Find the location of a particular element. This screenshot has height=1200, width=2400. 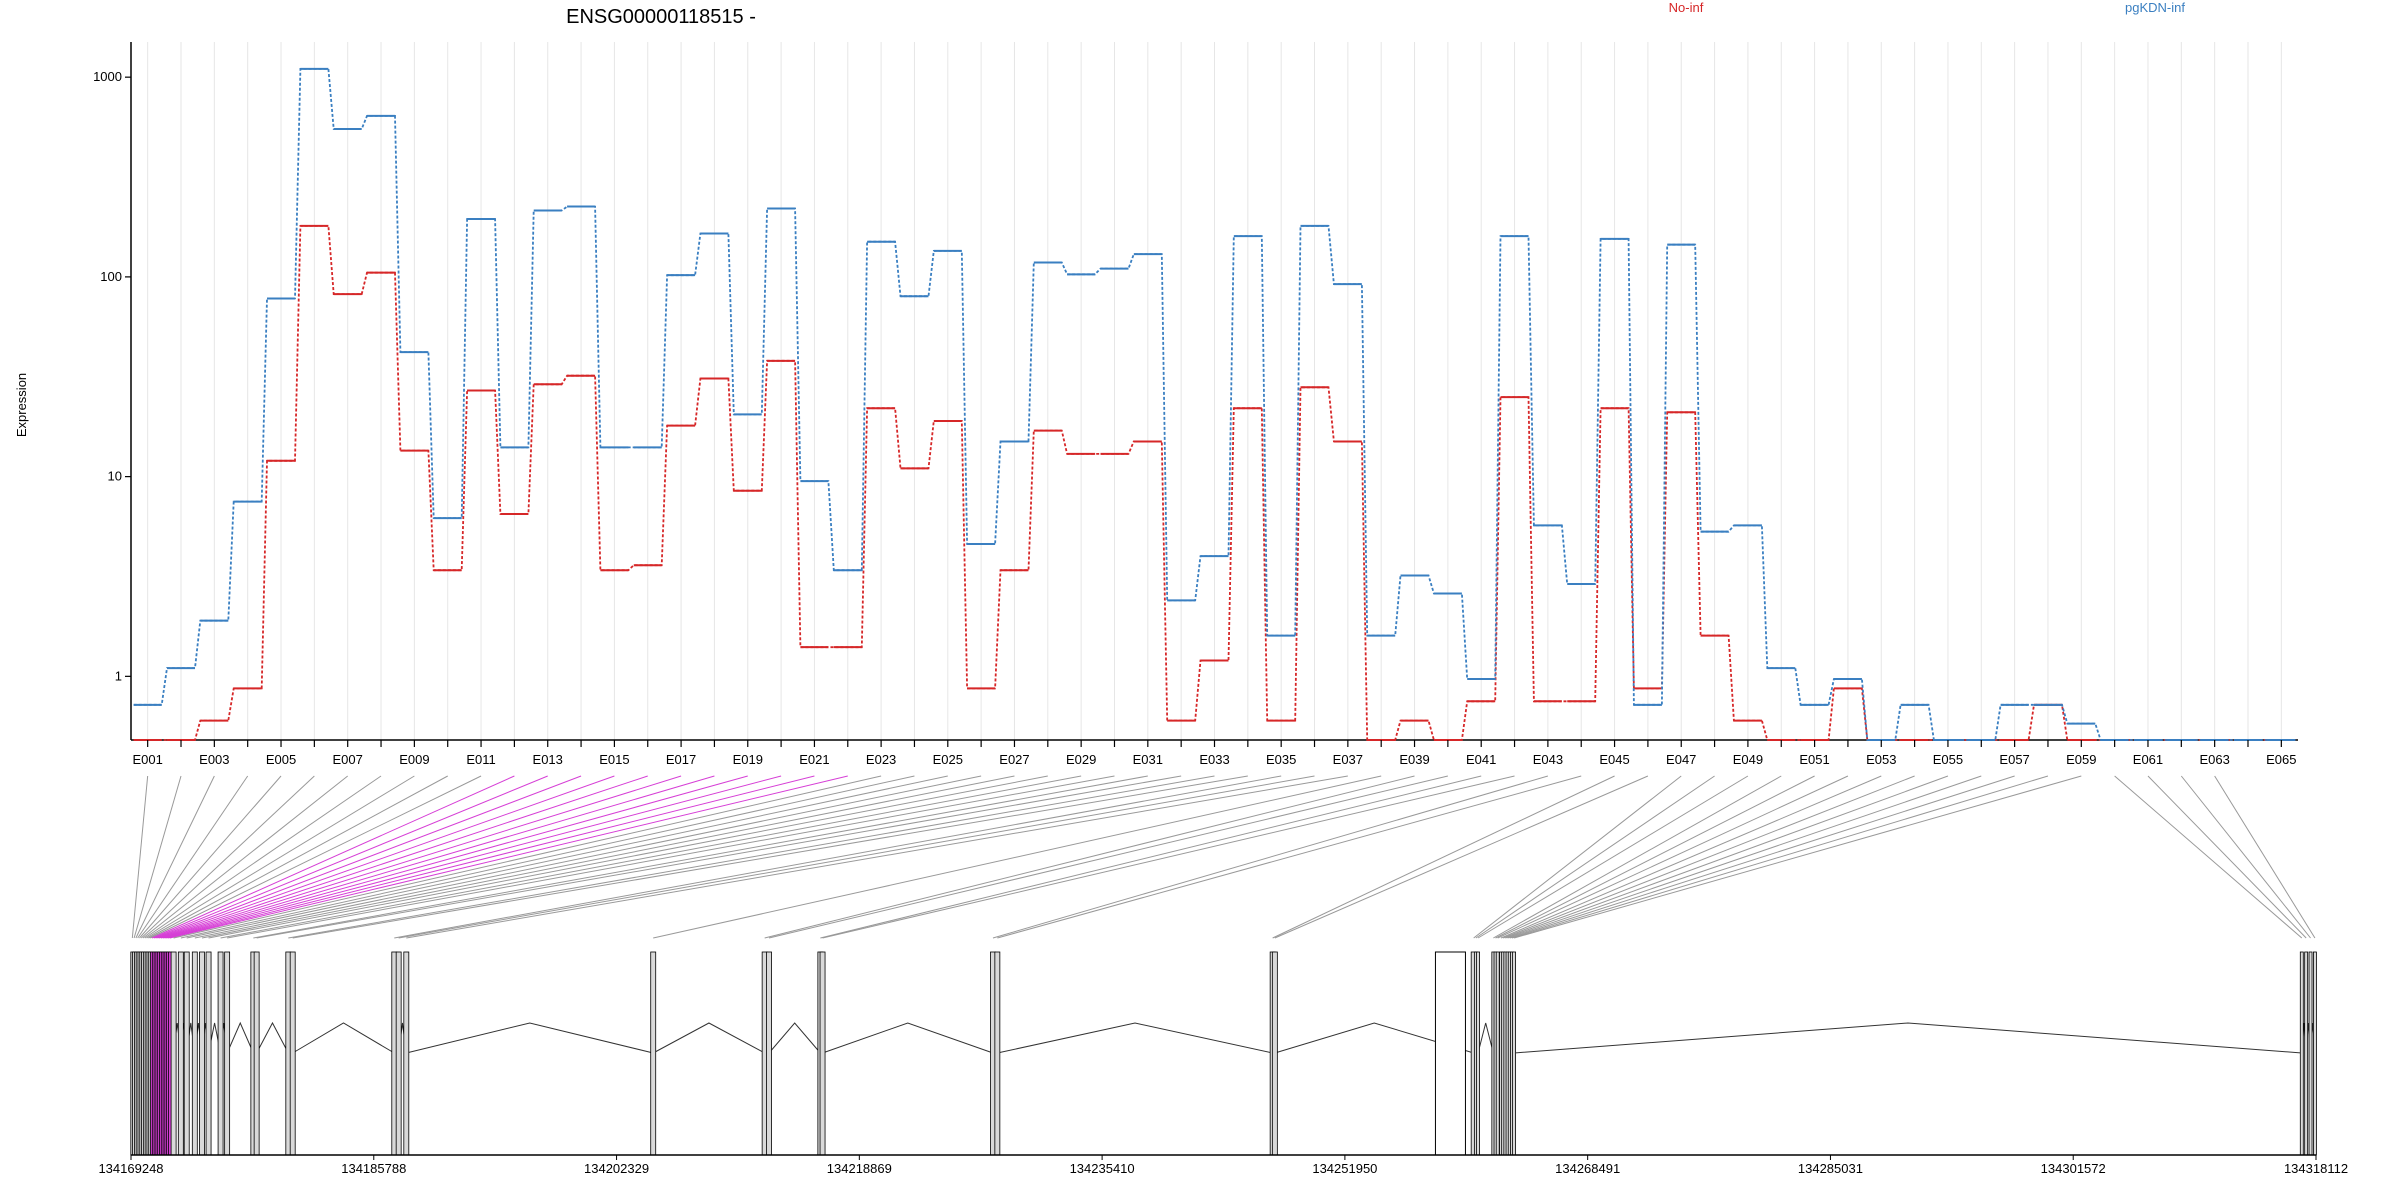

connector-line-e014 is located at coordinates (368, 857).